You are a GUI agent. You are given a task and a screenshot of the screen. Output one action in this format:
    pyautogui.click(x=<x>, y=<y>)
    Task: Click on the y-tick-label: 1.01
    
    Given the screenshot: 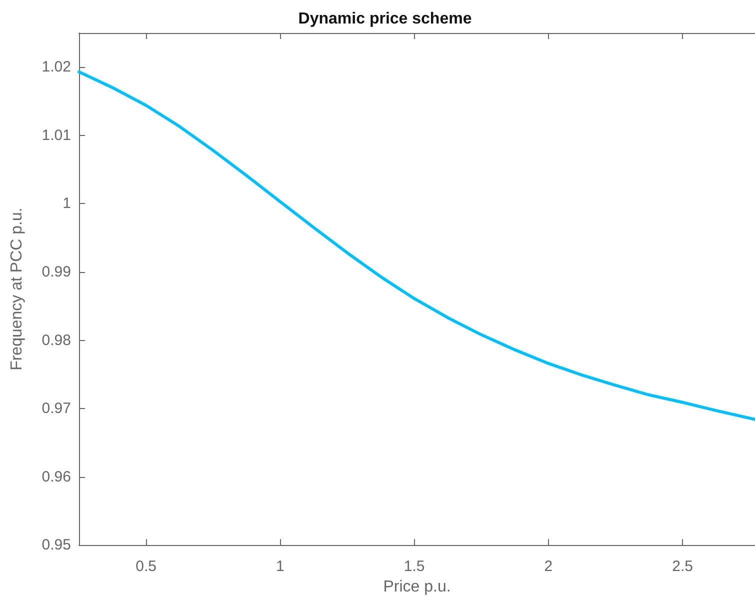 What is the action you would take?
    pyautogui.click(x=56, y=135)
    